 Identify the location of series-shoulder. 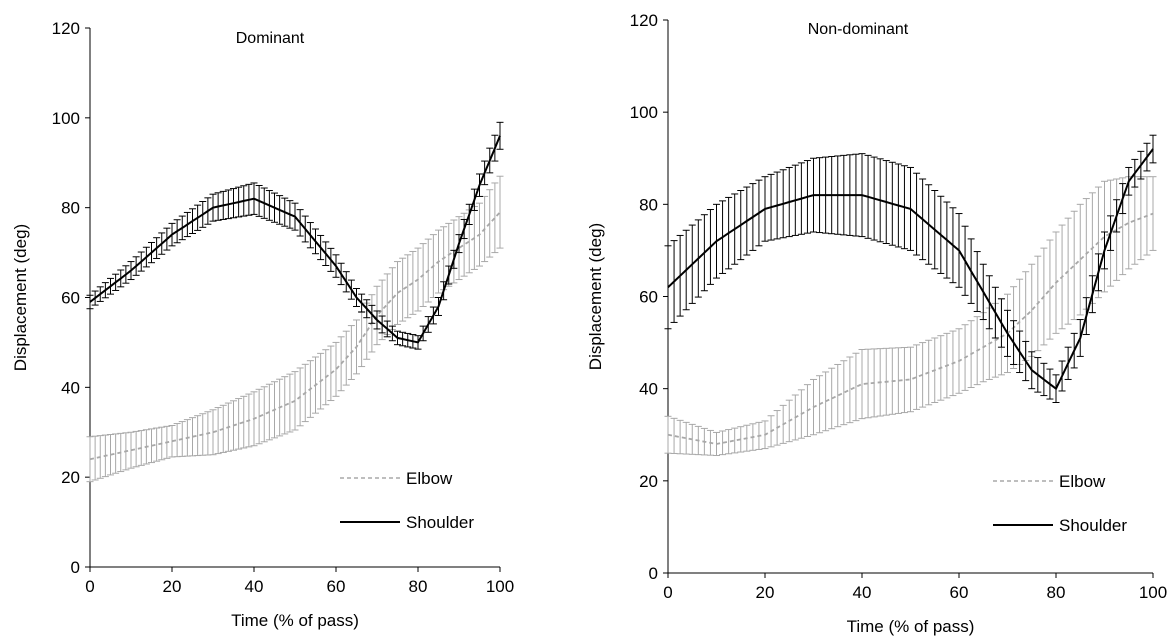
(295, 235).